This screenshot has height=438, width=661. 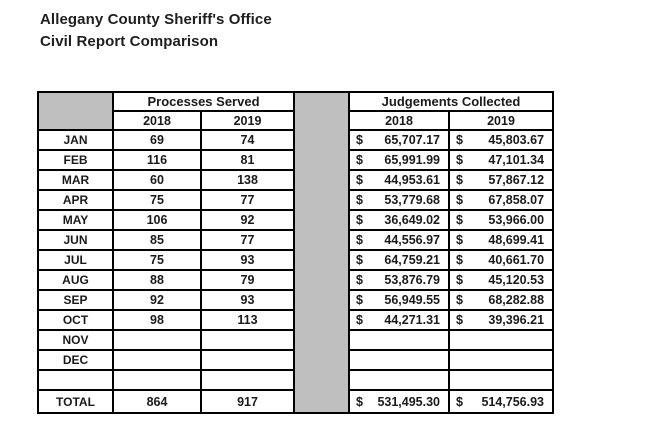 I want to click on judgements-collected-header: Judgements Collected, so click(x=451, y=101).